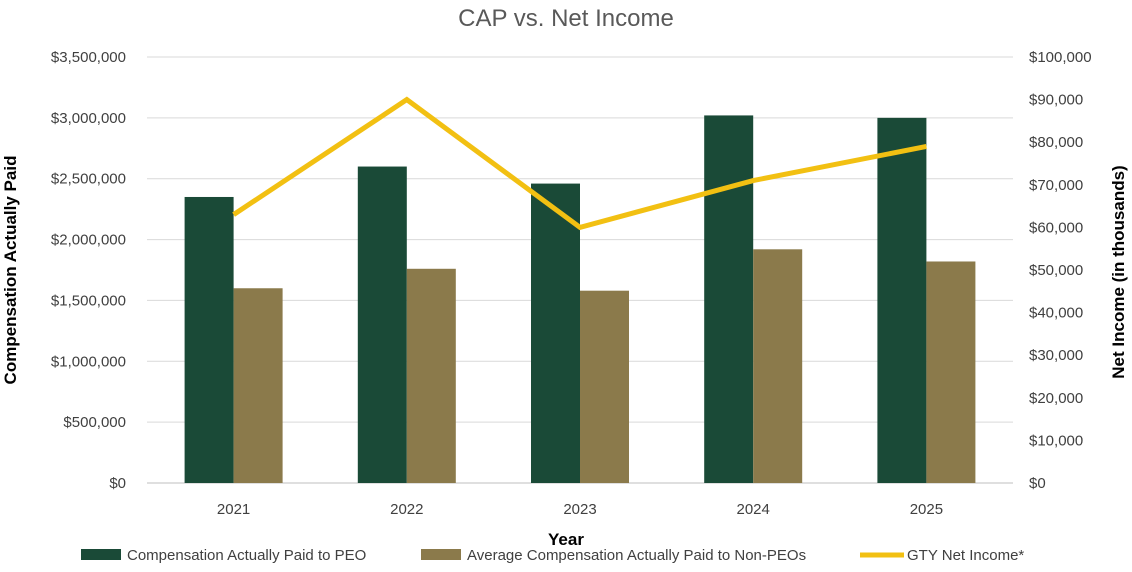 Image resolution: width=1132 pixels, height=572 pixels. I want to click on y-tick-label: $0, so click(117, 483).